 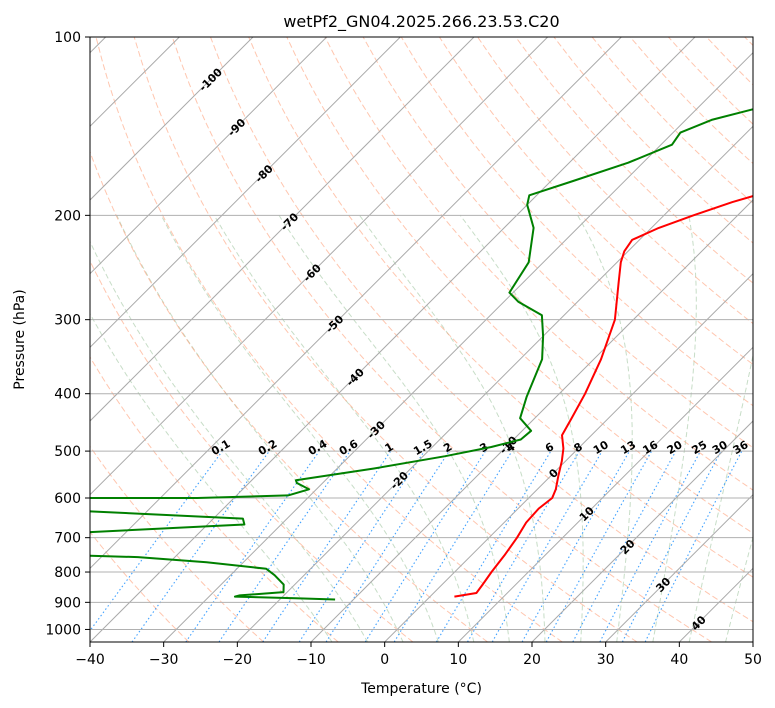 I want to click on x-tick-label: −30, so click(x=164, y=660).